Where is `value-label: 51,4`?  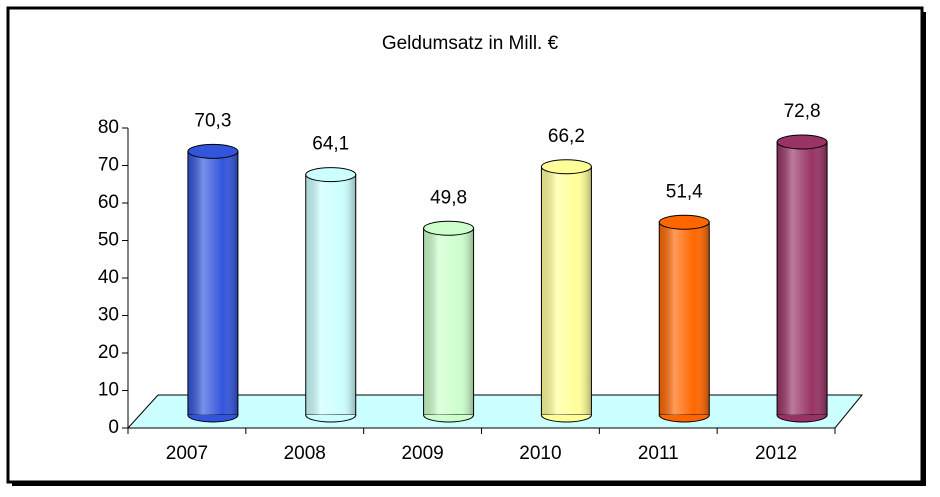
value-label: 51,4 is located at coordinates (684, 191).